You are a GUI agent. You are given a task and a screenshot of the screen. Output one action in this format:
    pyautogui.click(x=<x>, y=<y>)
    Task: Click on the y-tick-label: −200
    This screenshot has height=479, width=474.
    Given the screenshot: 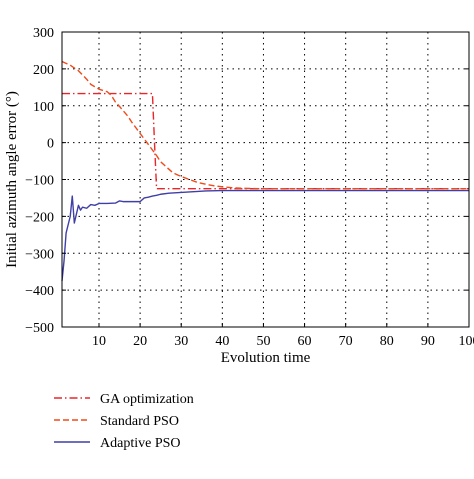 What is the action you would take?
    pyautogui.click(x=39, y=217)
    